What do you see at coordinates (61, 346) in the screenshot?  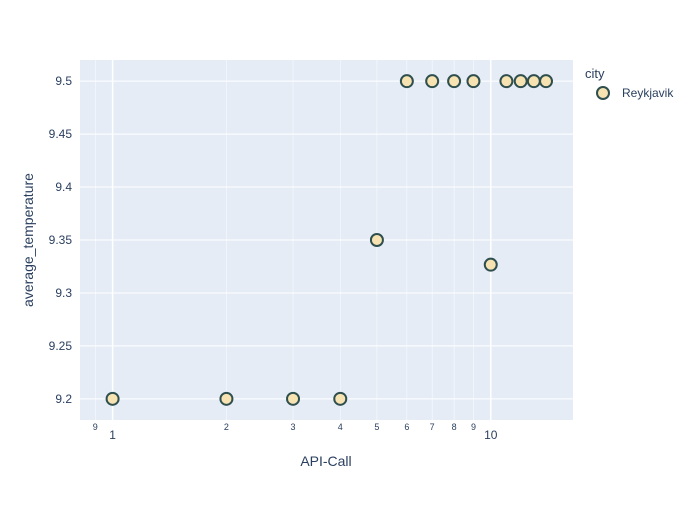 I see `y-tick-label: 9.25` at bounding box center [61, 346].